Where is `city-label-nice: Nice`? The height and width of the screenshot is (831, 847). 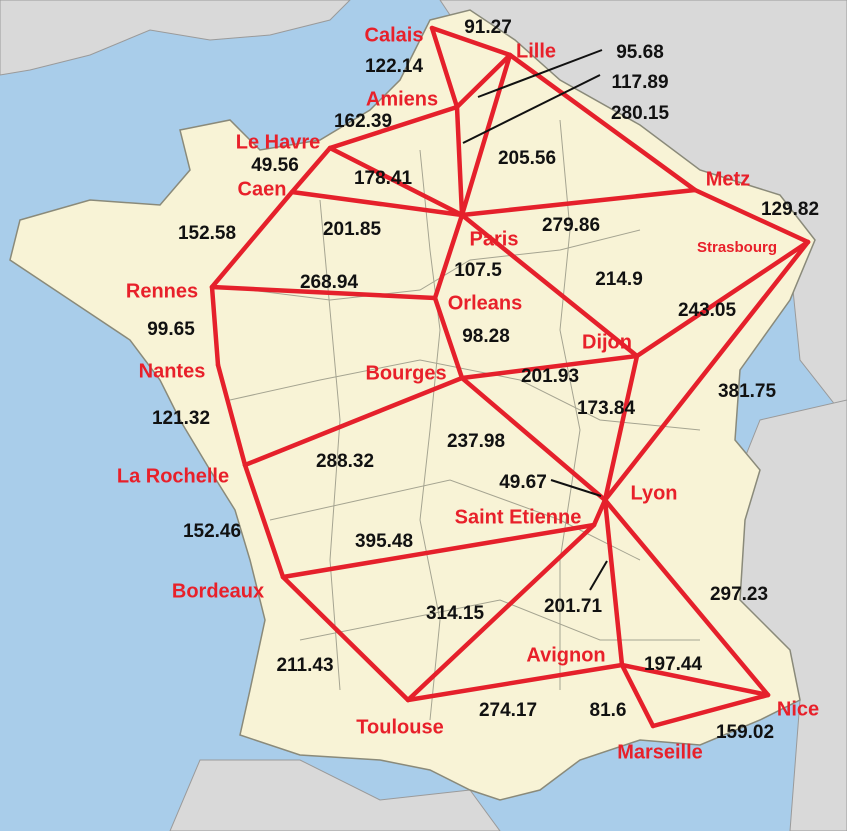
city-label-nice: Nice is located at coordinates (798, 709).